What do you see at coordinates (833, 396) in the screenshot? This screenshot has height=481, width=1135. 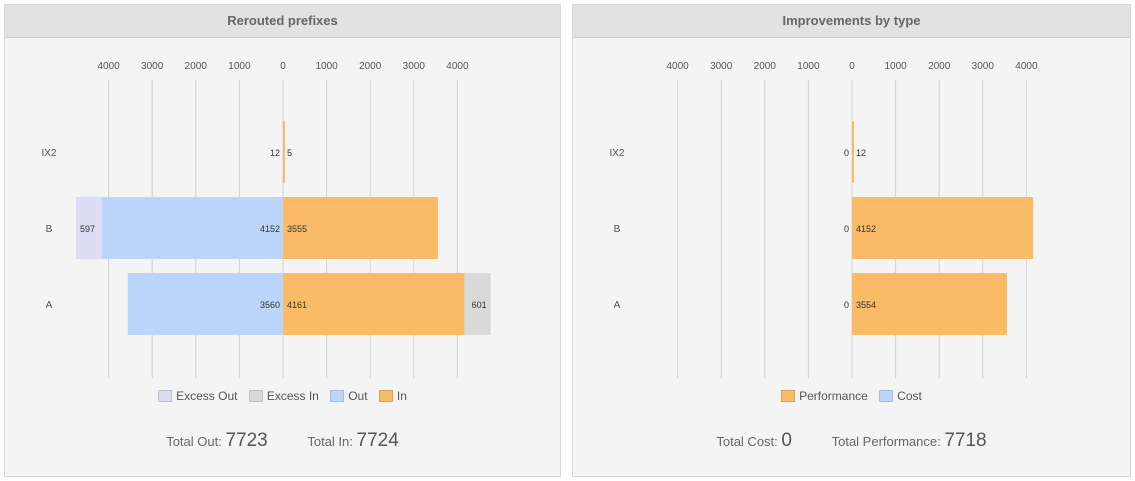 I see `legend-label: Performance` at bounding box center [833, 396].